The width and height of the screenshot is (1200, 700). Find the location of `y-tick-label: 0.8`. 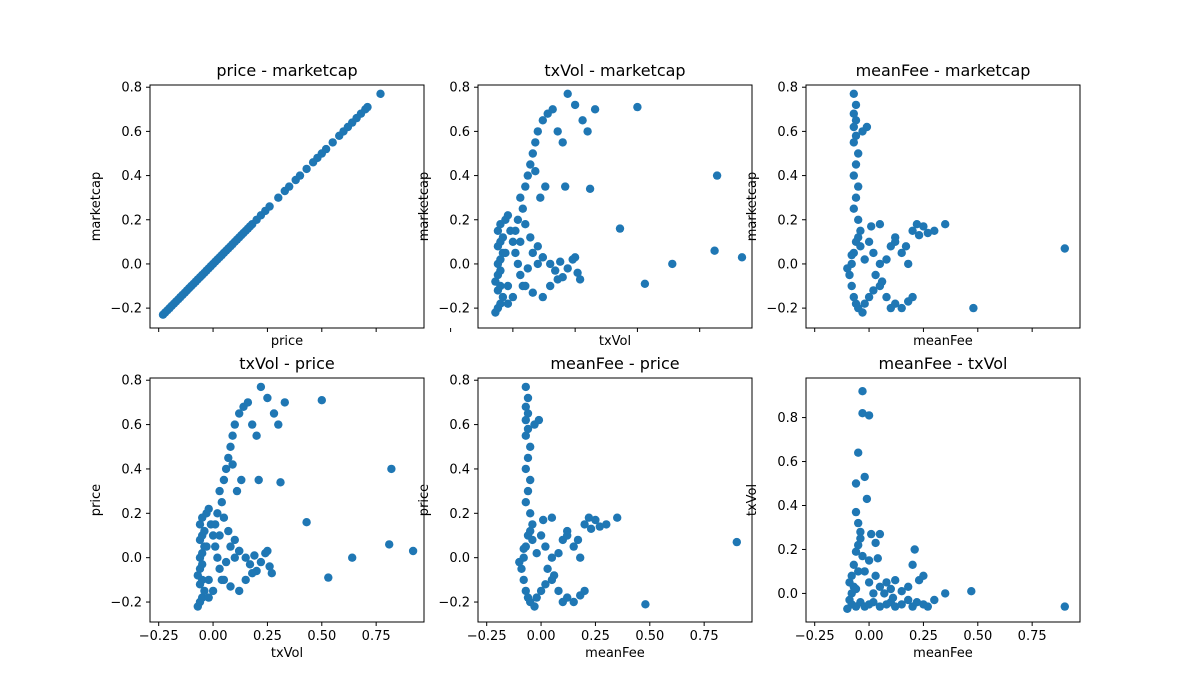

y-tick-label: 0.8 is located at coordinates (787, 88).